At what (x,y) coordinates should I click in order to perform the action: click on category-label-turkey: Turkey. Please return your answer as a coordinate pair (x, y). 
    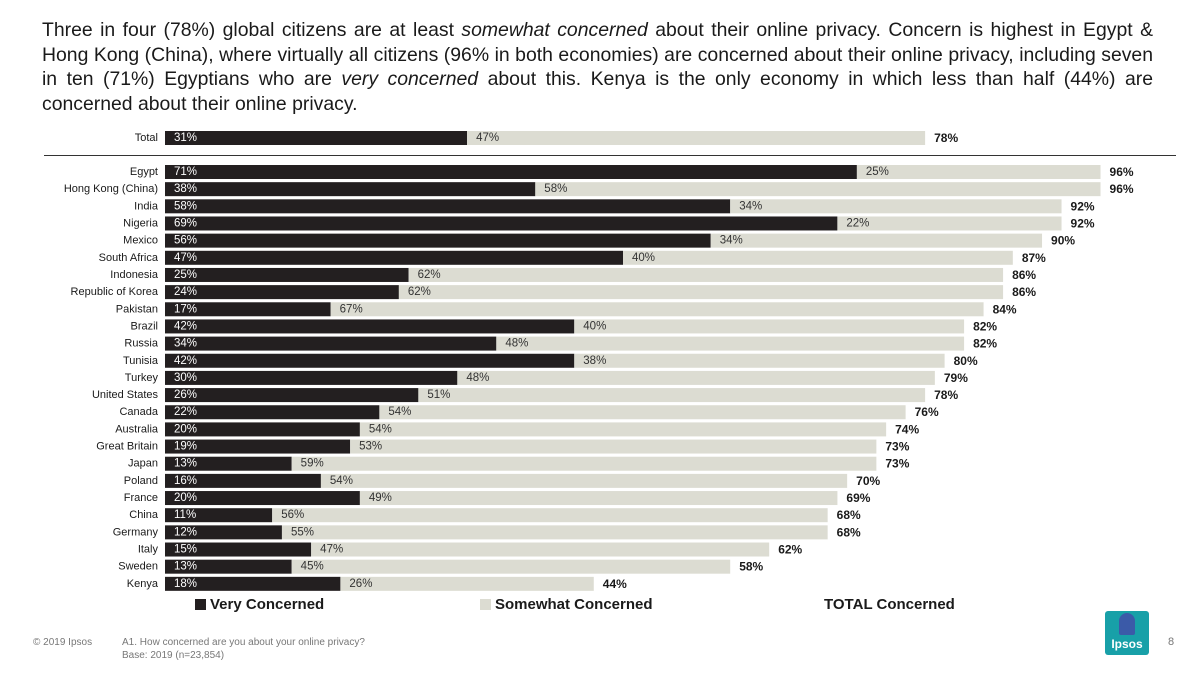
    Looking at the image, I should click on (142, 378).